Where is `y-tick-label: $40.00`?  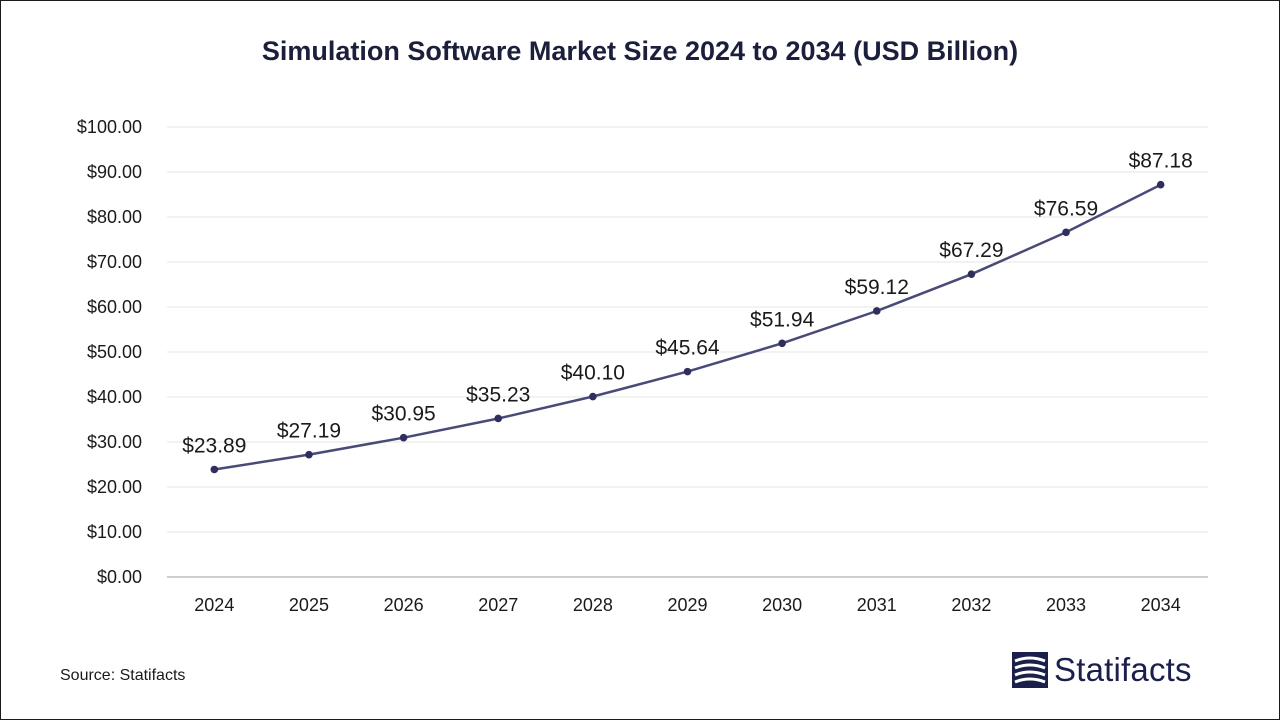 y-tick-label: $40.00 is located at coordinates (114, 397).